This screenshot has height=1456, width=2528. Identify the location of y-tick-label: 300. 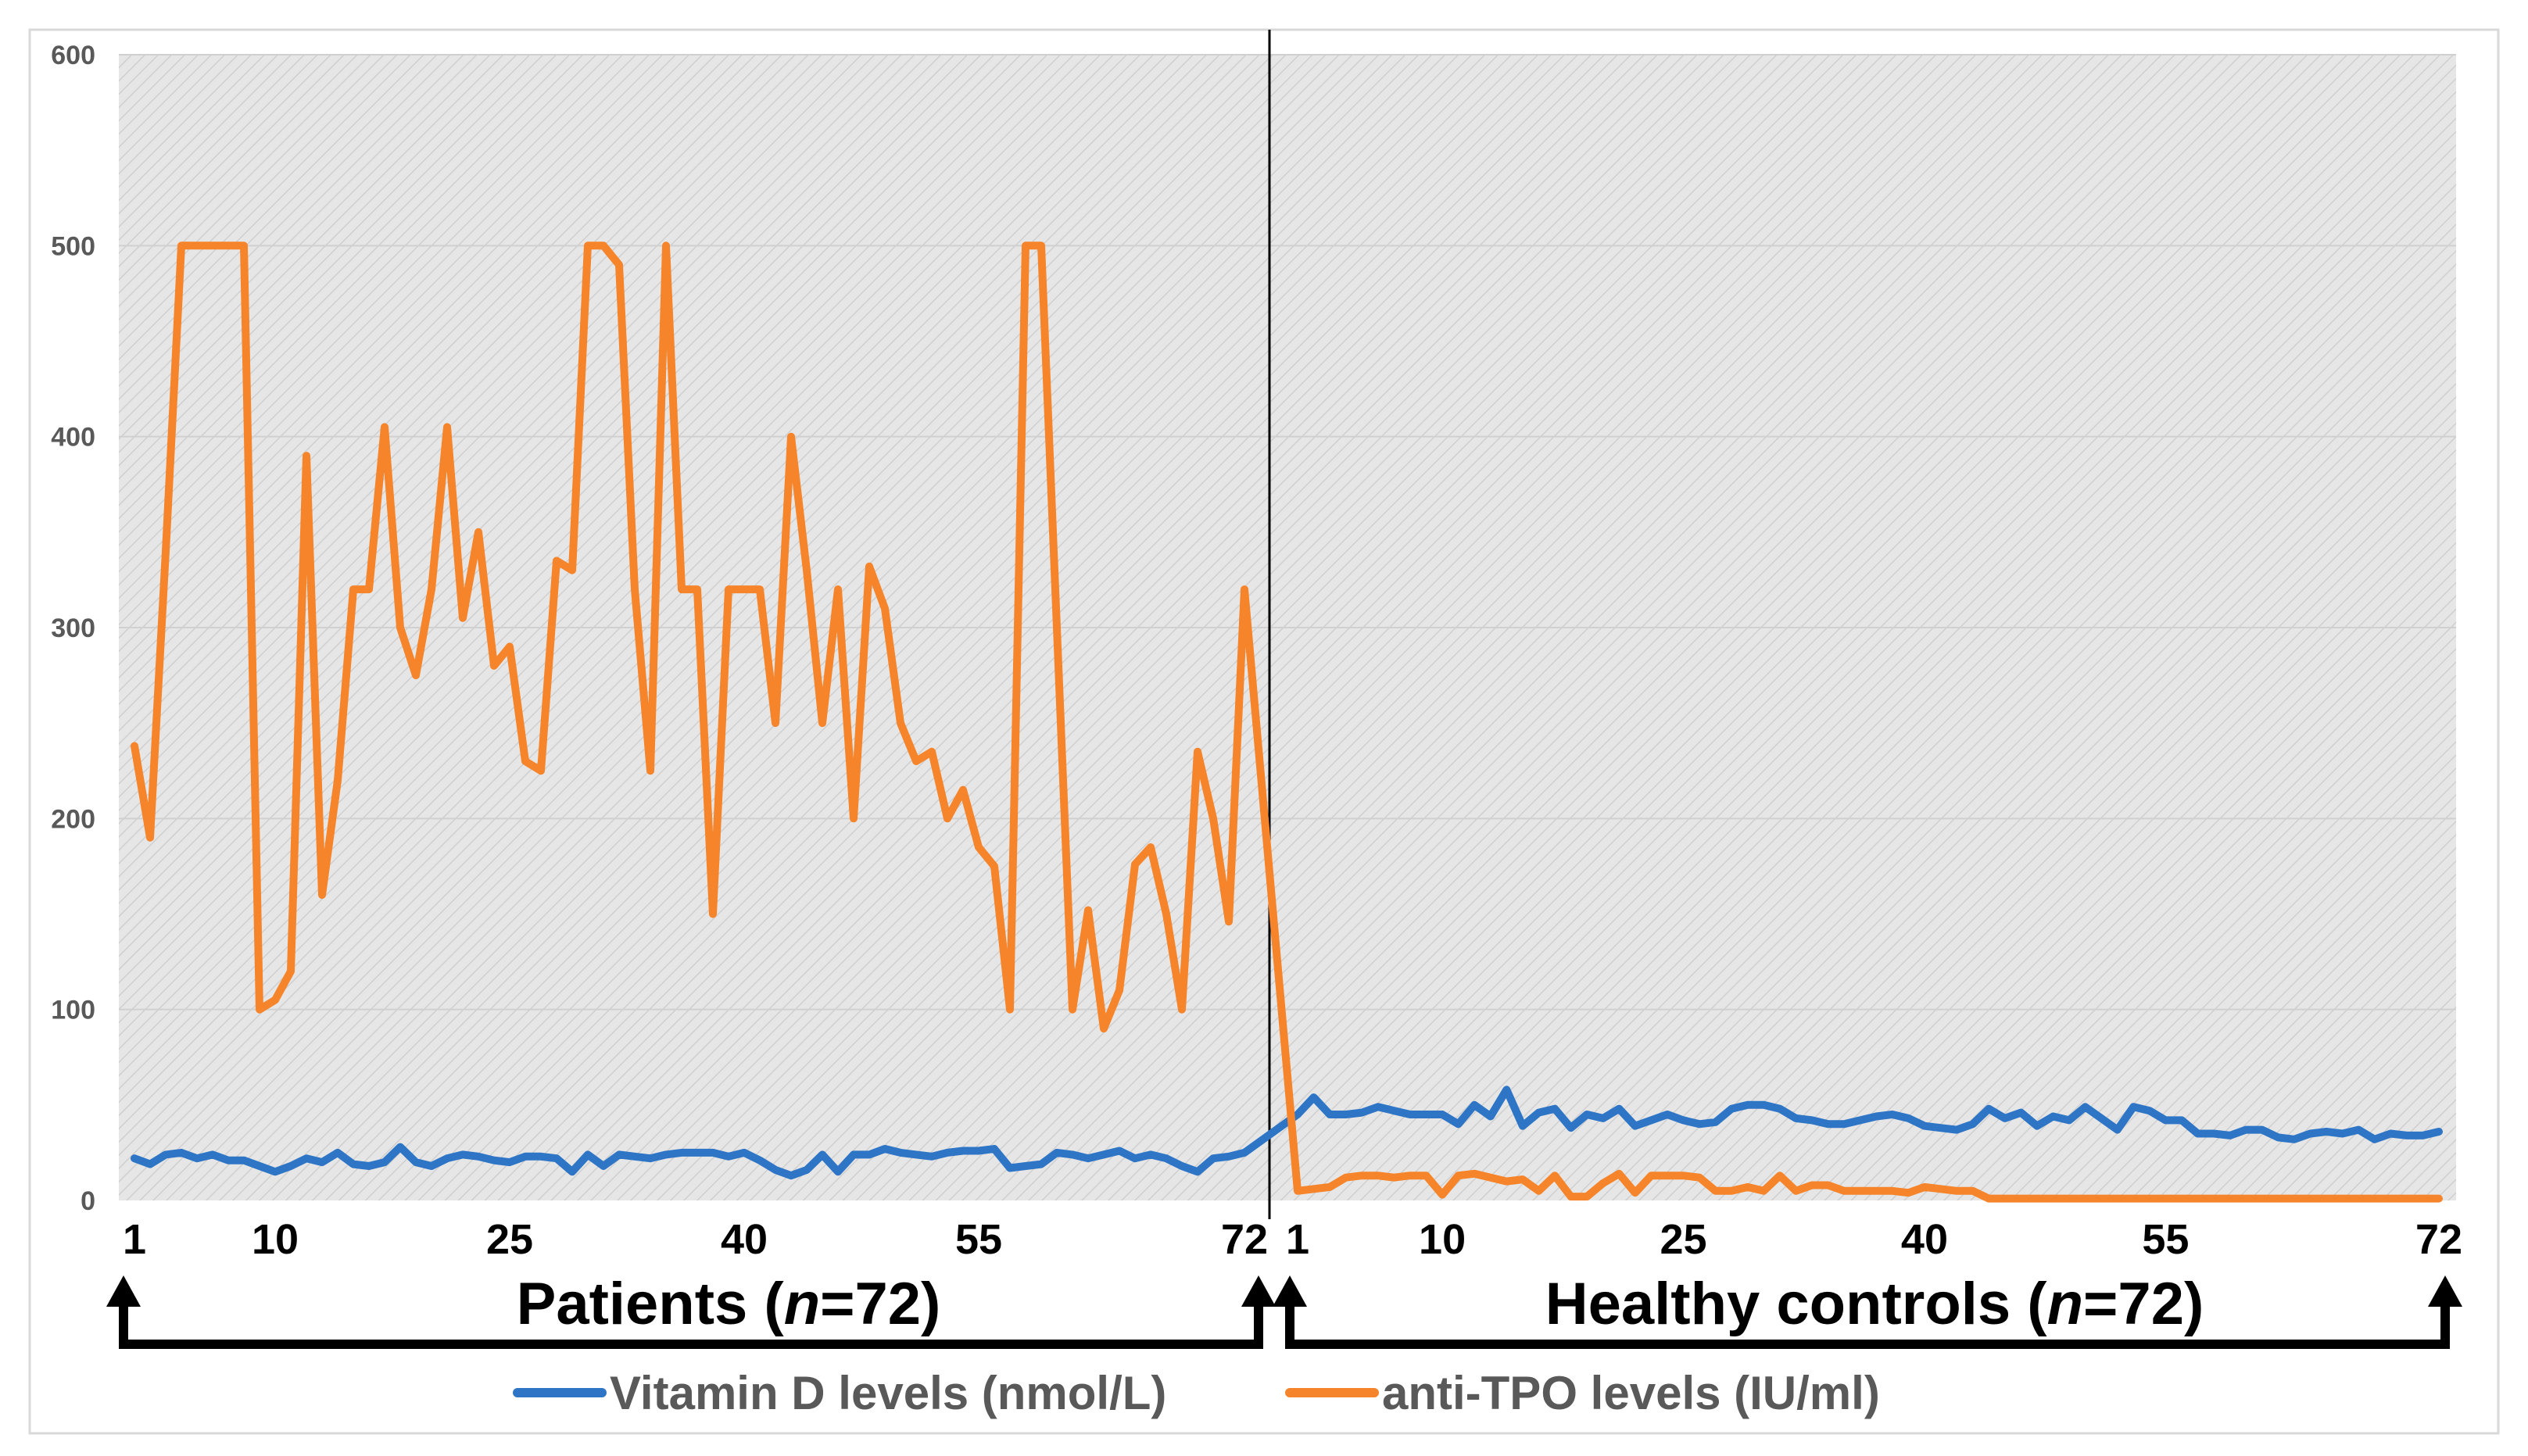
(73, 628).